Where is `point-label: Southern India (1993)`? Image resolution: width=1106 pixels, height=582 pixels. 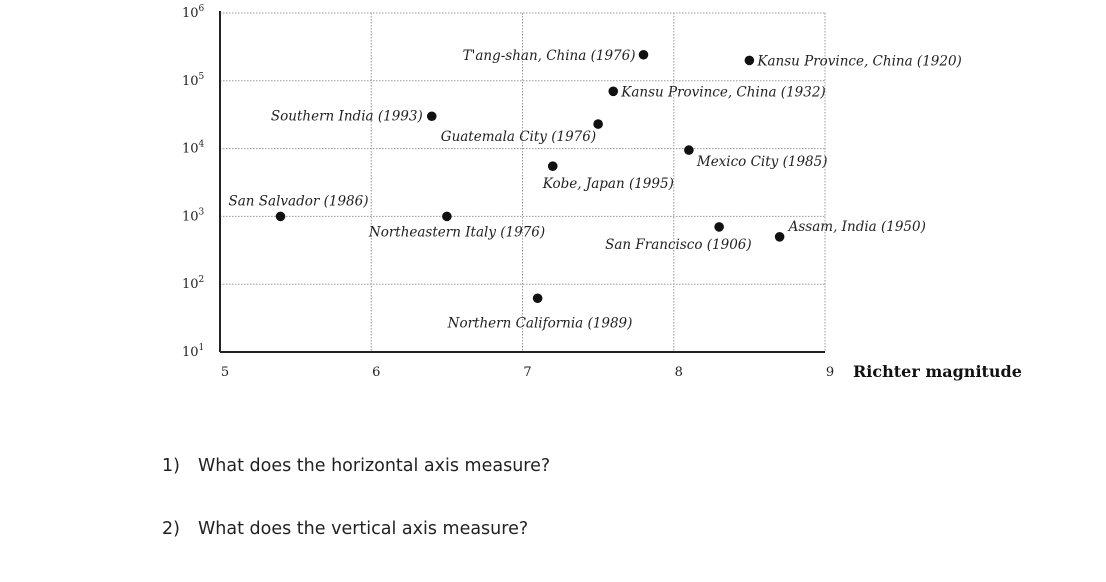 point-label: Southern India (1993) is located at coordinates (347, 116).